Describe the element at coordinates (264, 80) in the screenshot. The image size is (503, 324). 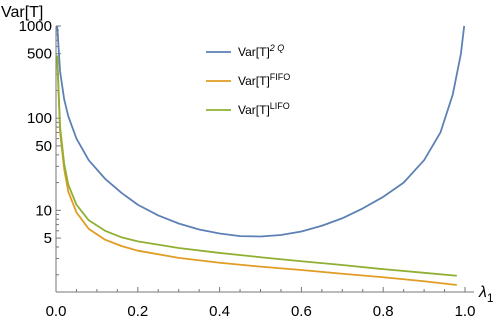
I see `legend-label: Var[T]FIFO` at that location.